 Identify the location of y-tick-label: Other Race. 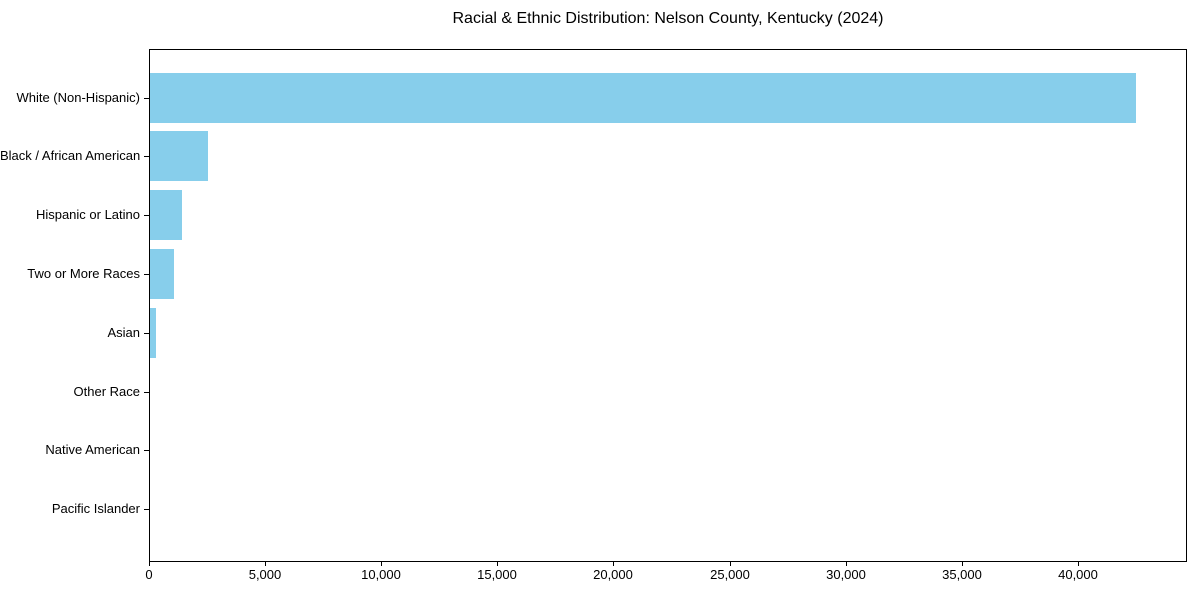
(106, 391).